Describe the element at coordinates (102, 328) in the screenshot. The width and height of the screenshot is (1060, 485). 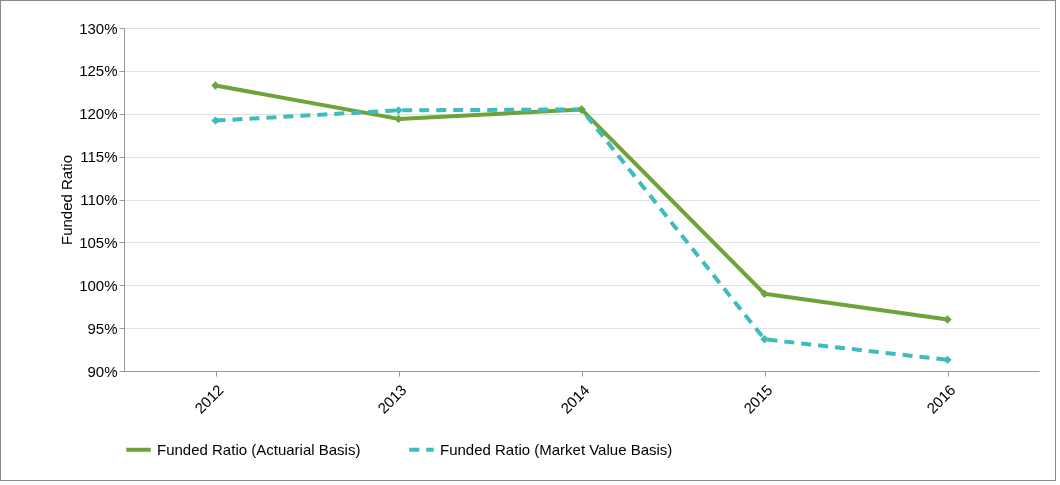
I see `y-tick-label: 95%` at that location.